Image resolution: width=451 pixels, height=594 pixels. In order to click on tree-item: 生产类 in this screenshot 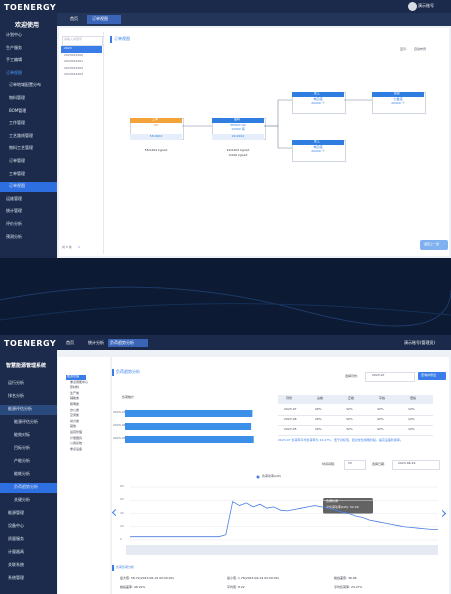, I will do `click(75, 392)`.